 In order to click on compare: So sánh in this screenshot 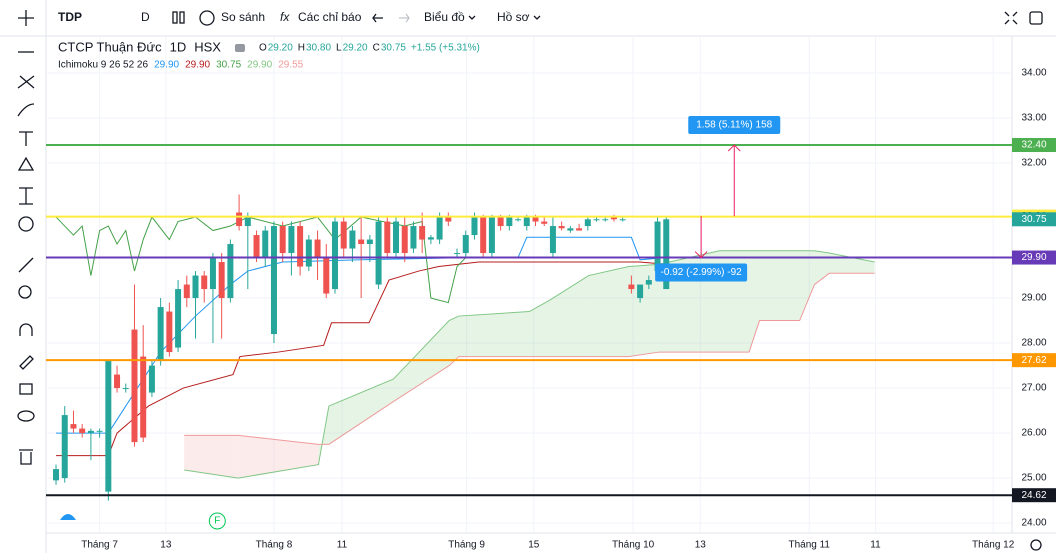, I will do `click(243, 17)`.